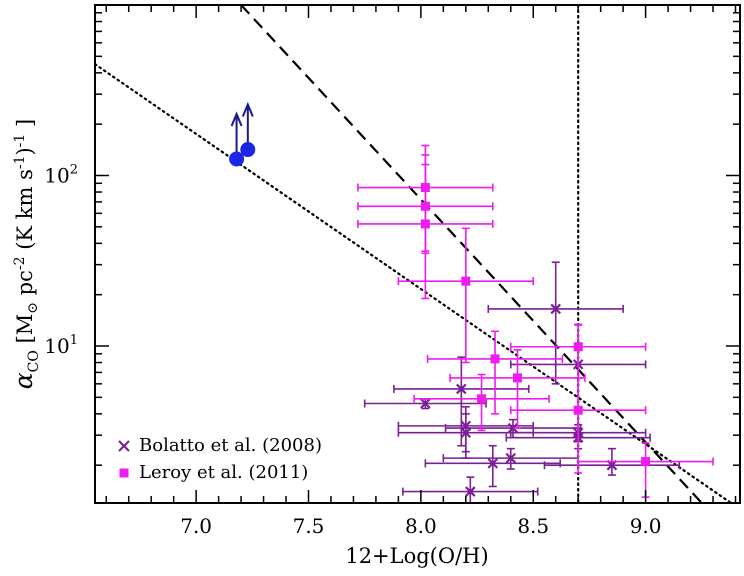 This screenshot has height=576, width=744. Describe the element at coordinates (25, 332) in the screenshot. I see `y-label-open: [M` at that location.